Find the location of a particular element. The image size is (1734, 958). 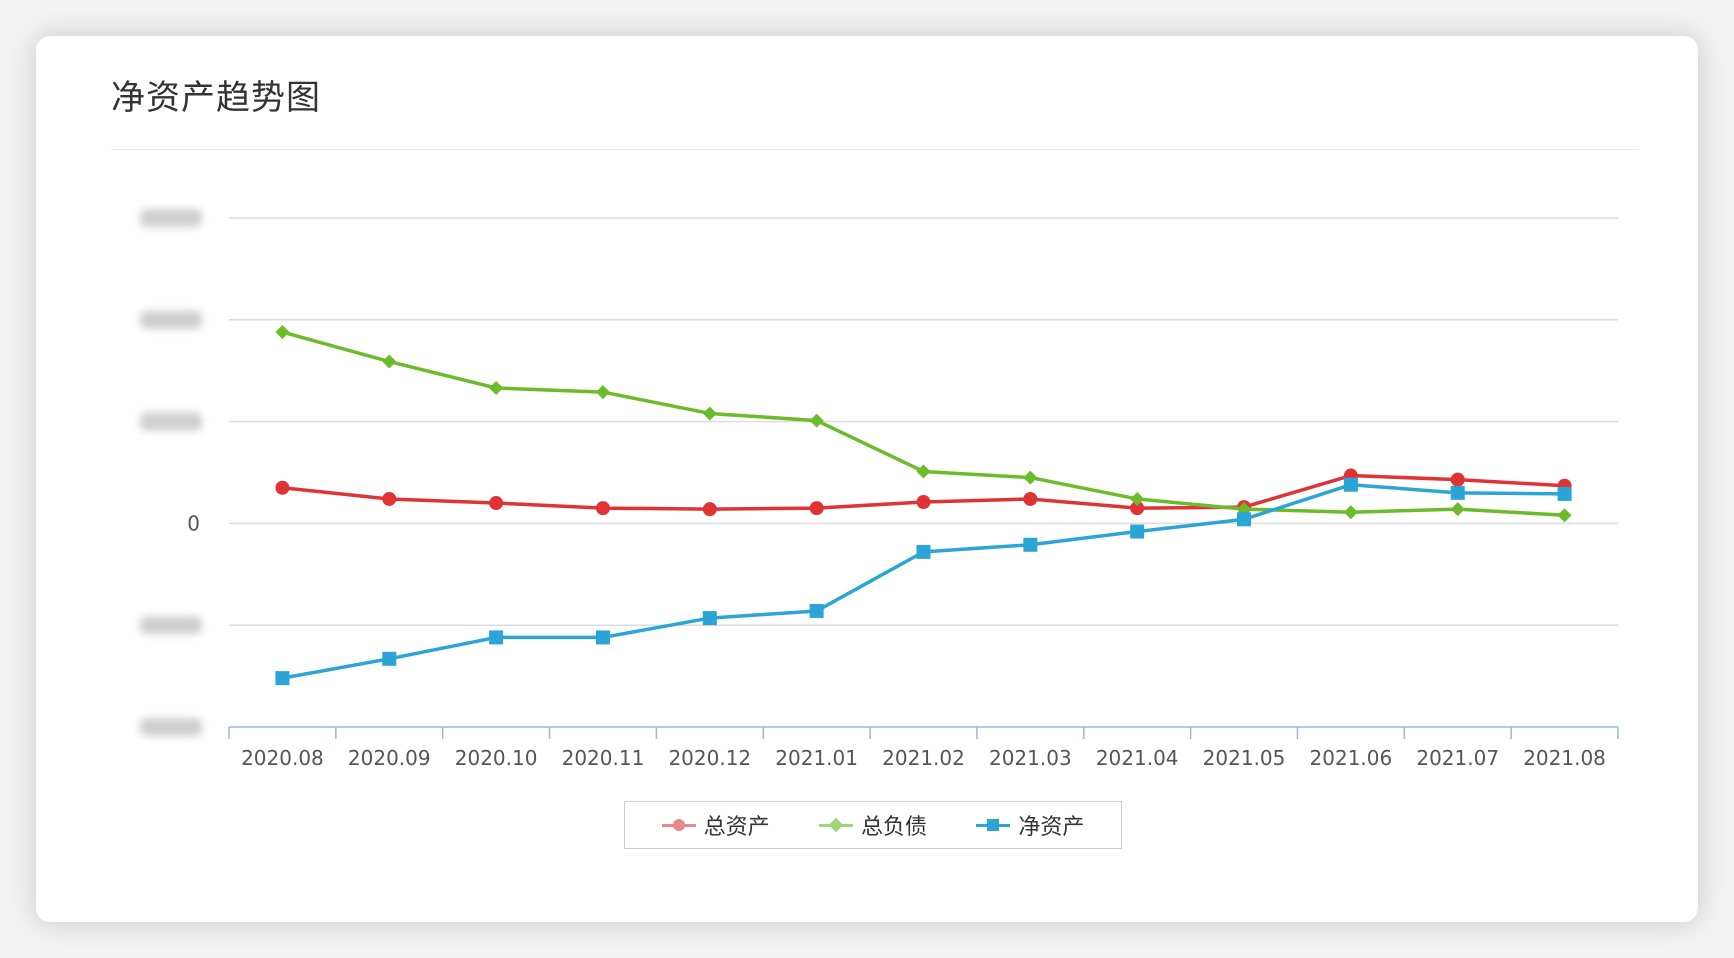

legend-item-net-assets: 净资产 is located at coordinates (1030, 825).